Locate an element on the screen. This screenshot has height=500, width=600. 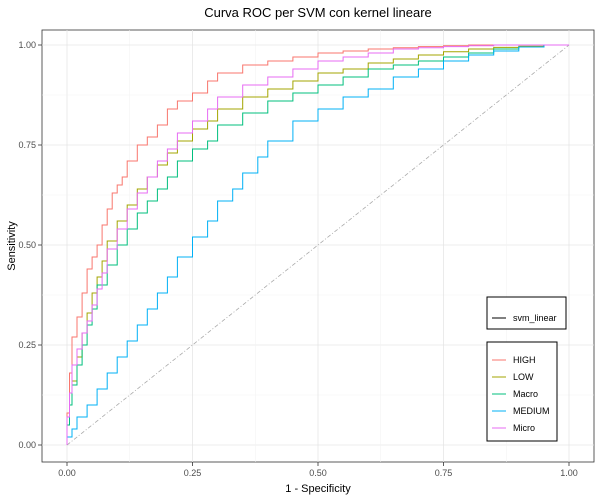
linetype-legend: svm_linear is located at coordinates (526, 313).